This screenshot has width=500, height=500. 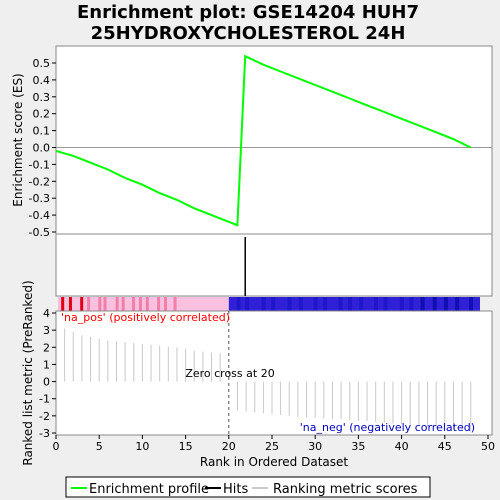 I want to click on ranked-y-tick-label: -1, so click(x=44, y=399).